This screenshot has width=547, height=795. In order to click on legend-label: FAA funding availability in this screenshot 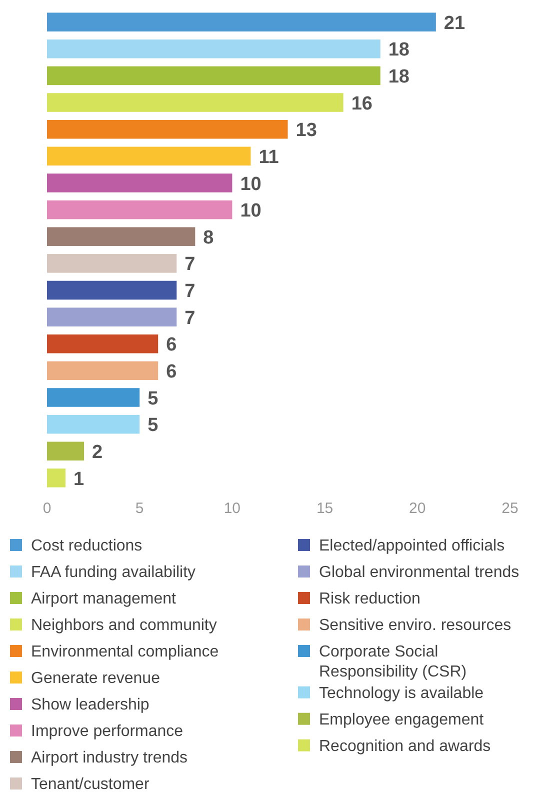, I will do `click(113, 573)`.